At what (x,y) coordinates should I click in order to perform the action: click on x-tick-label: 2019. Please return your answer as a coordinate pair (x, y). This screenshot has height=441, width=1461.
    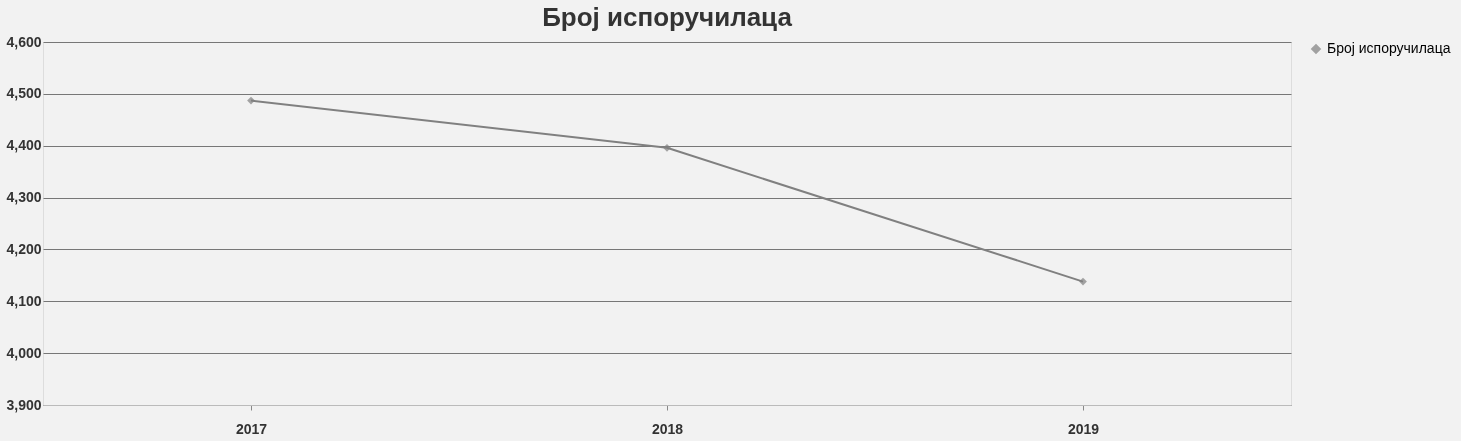
    Looking at the image, I should click on (1083, 428).